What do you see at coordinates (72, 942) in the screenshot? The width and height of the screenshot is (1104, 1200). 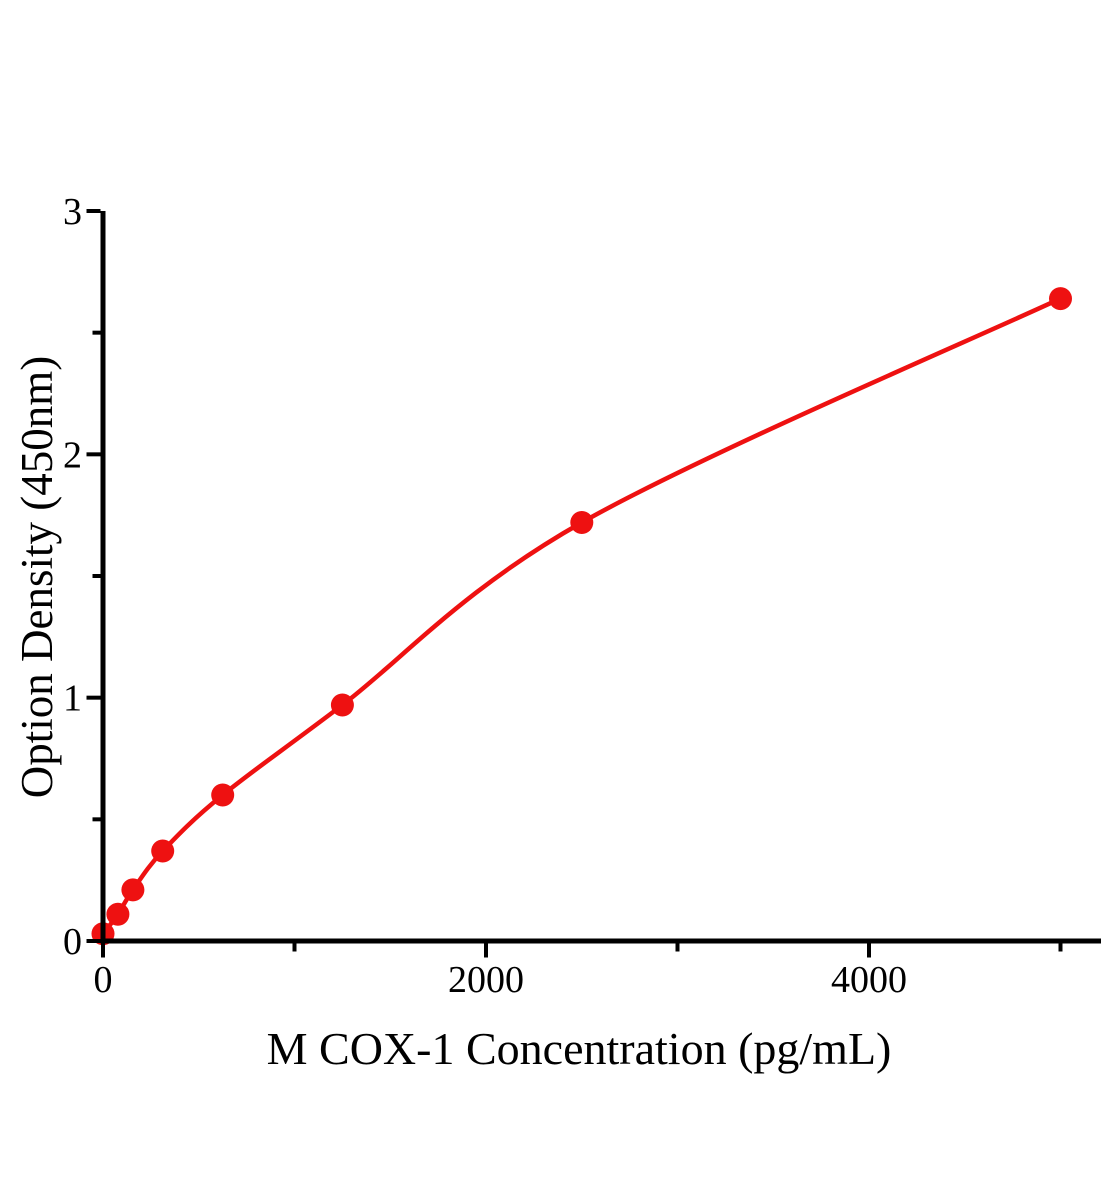 I see `y-tick-label: 0` at bounding box center [72, 942].